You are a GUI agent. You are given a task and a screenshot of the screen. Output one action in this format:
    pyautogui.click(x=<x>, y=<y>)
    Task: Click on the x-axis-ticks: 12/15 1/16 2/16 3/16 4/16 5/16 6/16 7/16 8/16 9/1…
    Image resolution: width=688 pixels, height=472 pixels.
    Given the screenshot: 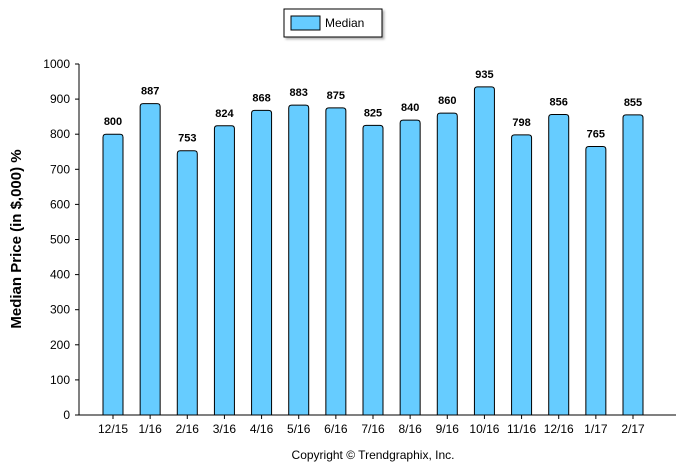 What is the action you would take?
    pyautogui.click(x=371, y=425)
    